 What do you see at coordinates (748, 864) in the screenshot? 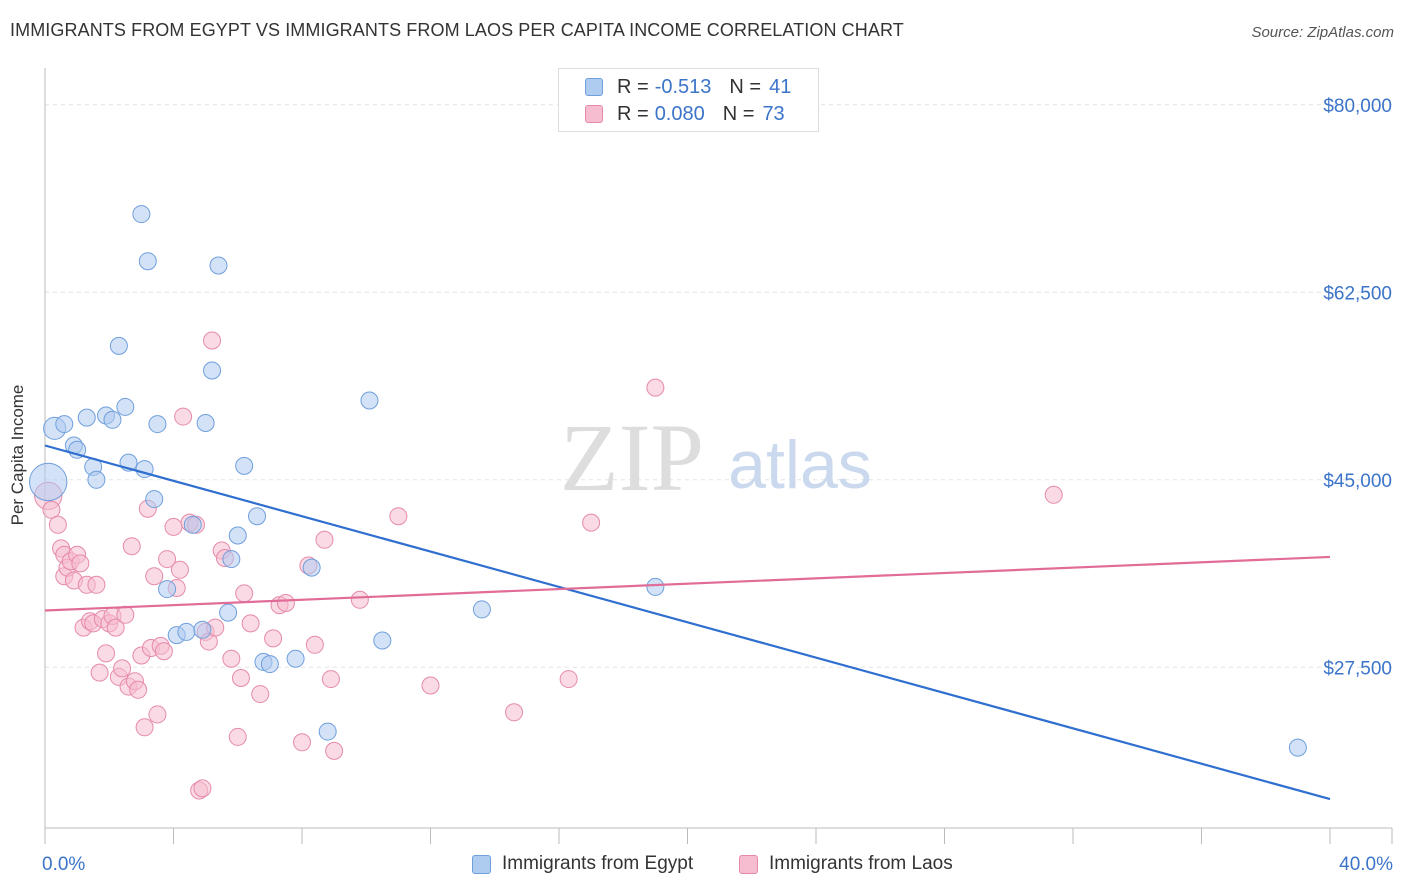
I see `bottom-legend-swatch-laos` at bounding box center [748, 864].